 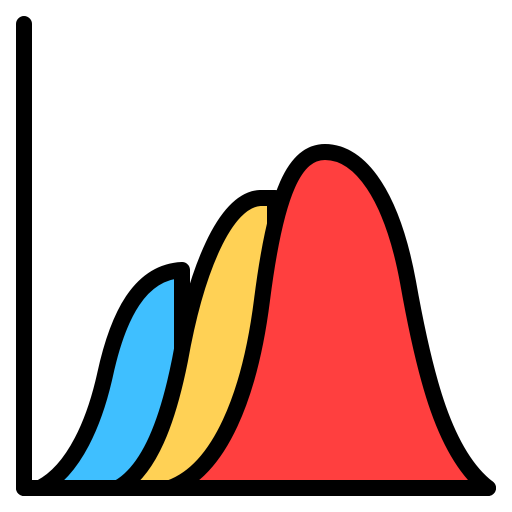 I want to click on blue-curve, so click(x=111, y=379).